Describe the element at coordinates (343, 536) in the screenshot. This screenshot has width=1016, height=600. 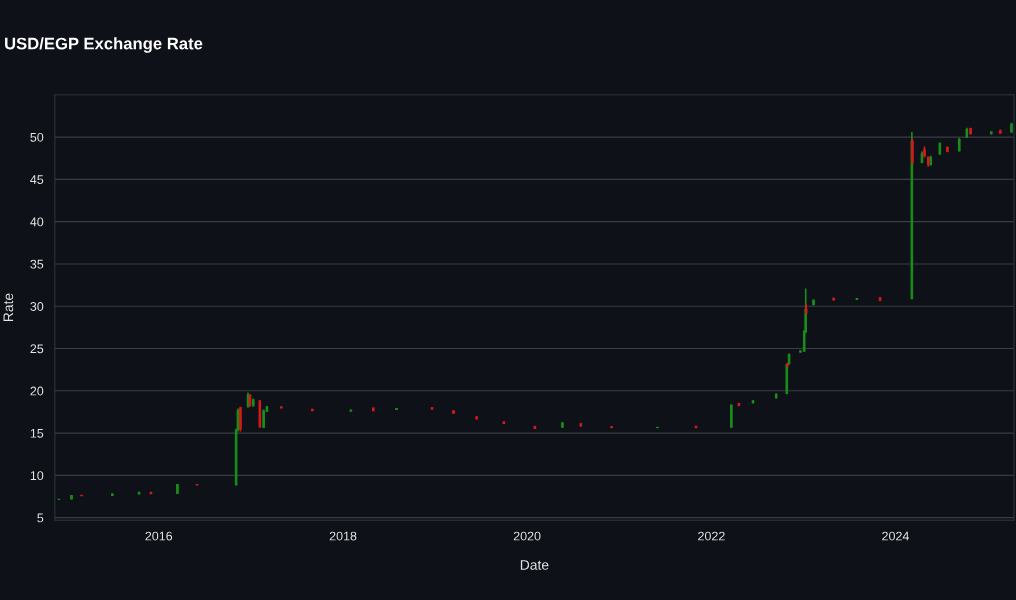
I see `x-tick-label: 2018` at that location.